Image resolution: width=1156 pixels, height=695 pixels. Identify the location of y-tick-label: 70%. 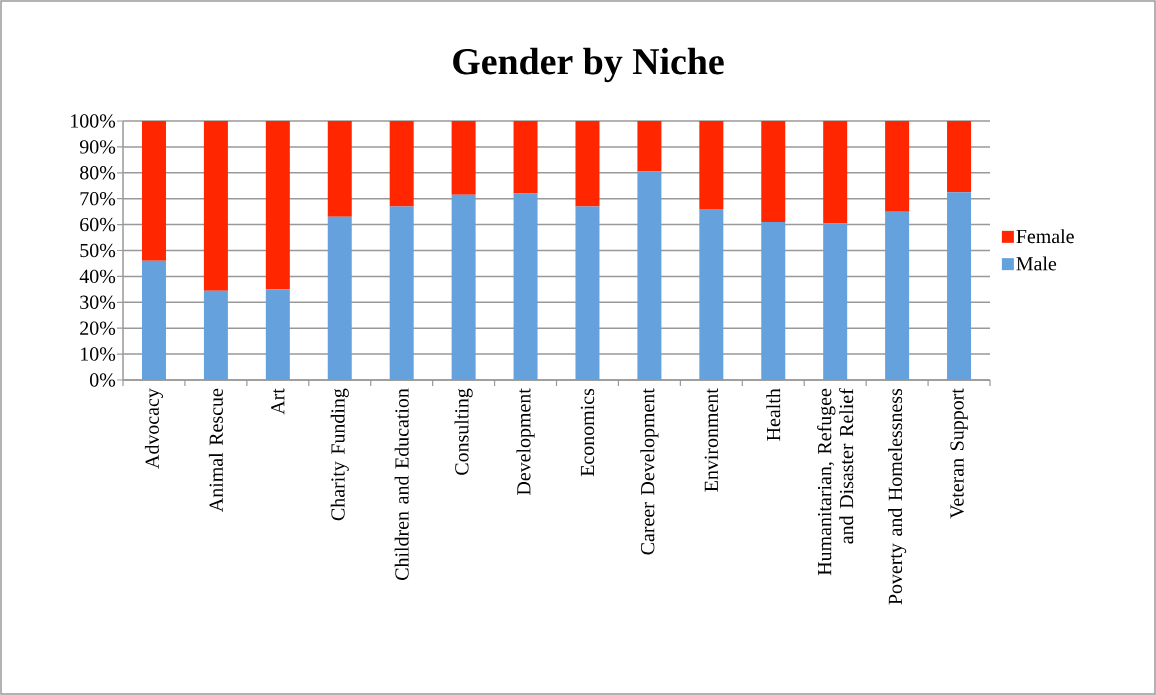
(98, 198).